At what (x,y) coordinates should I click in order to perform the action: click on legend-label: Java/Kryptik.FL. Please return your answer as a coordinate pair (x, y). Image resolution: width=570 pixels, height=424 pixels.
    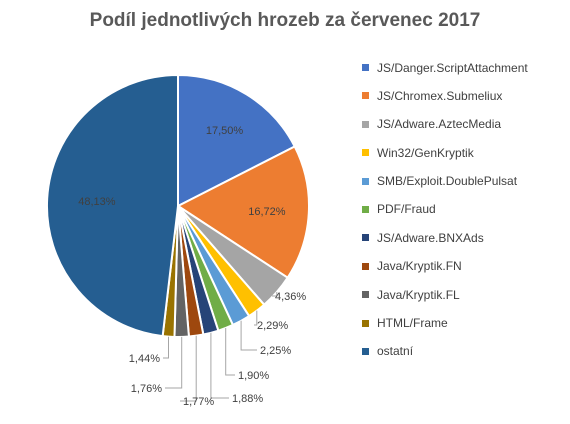
    Looking at the image, I should click on (418, 294).